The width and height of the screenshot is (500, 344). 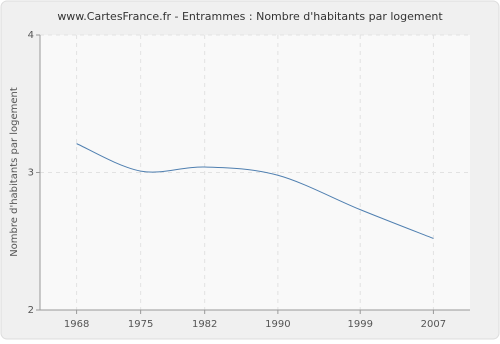 What do you see at coordinates (14, 172) in the screenshot?
I see `y-axis-label: Nombre d'habitants par logement` at bounding box center [14, 172].